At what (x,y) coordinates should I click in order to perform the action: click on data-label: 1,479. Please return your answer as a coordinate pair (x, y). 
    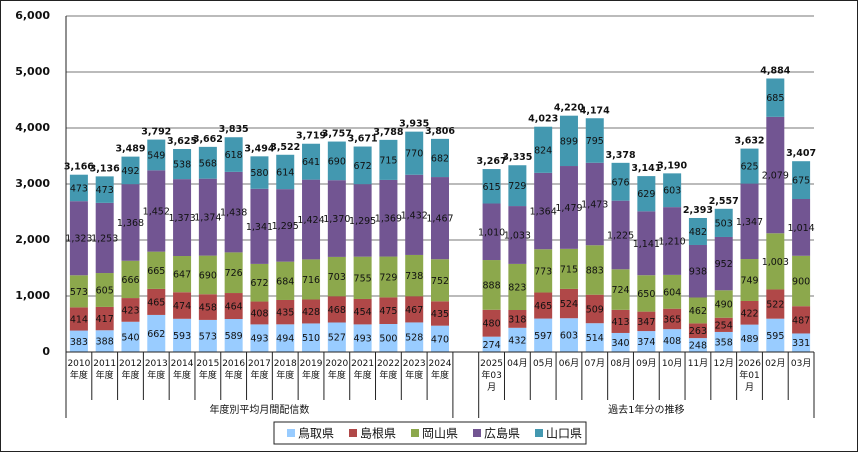
    Looking at the image, I should click on (568, 208).